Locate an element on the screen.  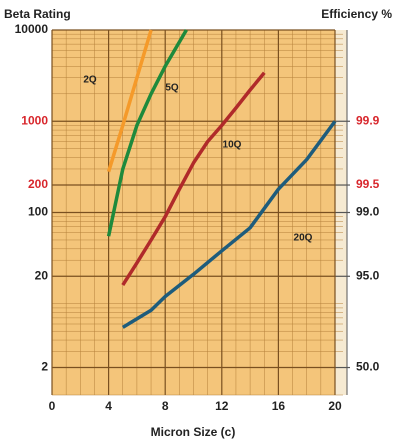
y2-tick-label: 99.9 is located at coordinates (368, 120).